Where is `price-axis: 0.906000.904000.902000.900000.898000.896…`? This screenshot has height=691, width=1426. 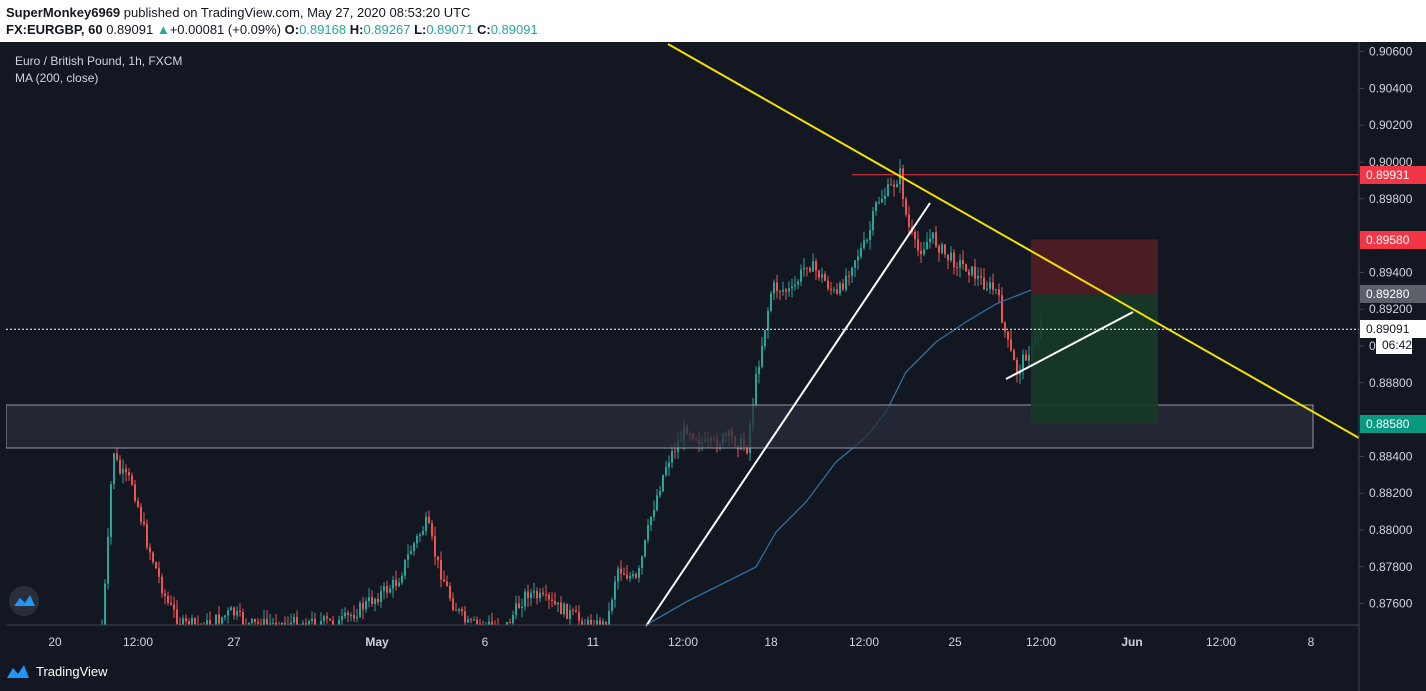
price-axis: 0.906000.904000.902000.900000.898000.896… is located at coordinates (1386, 328).